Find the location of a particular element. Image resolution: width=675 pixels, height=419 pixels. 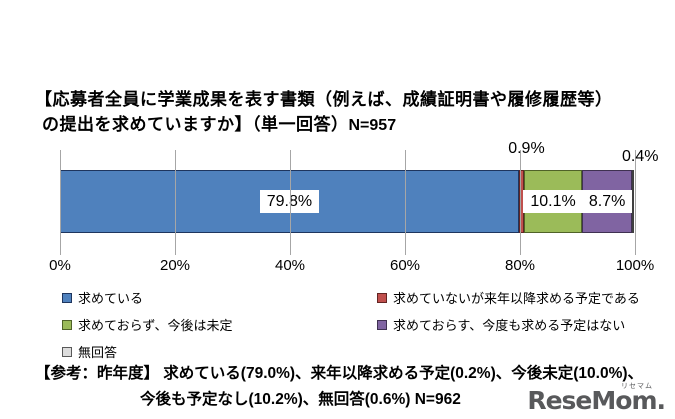

bar-segment-4: 8.7% is located at coordinates (607, 201).